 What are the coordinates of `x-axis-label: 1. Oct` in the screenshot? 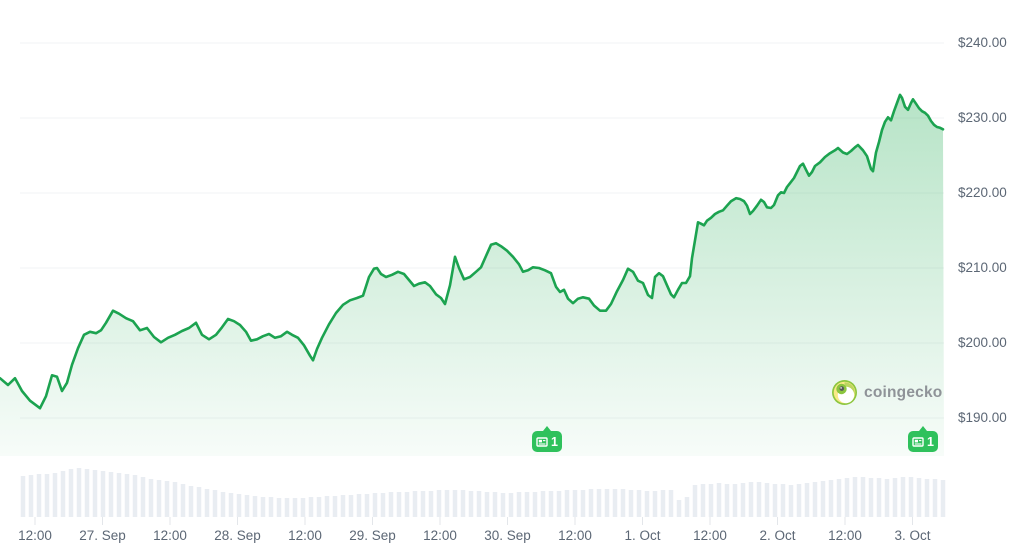 It's located at (642, 535).